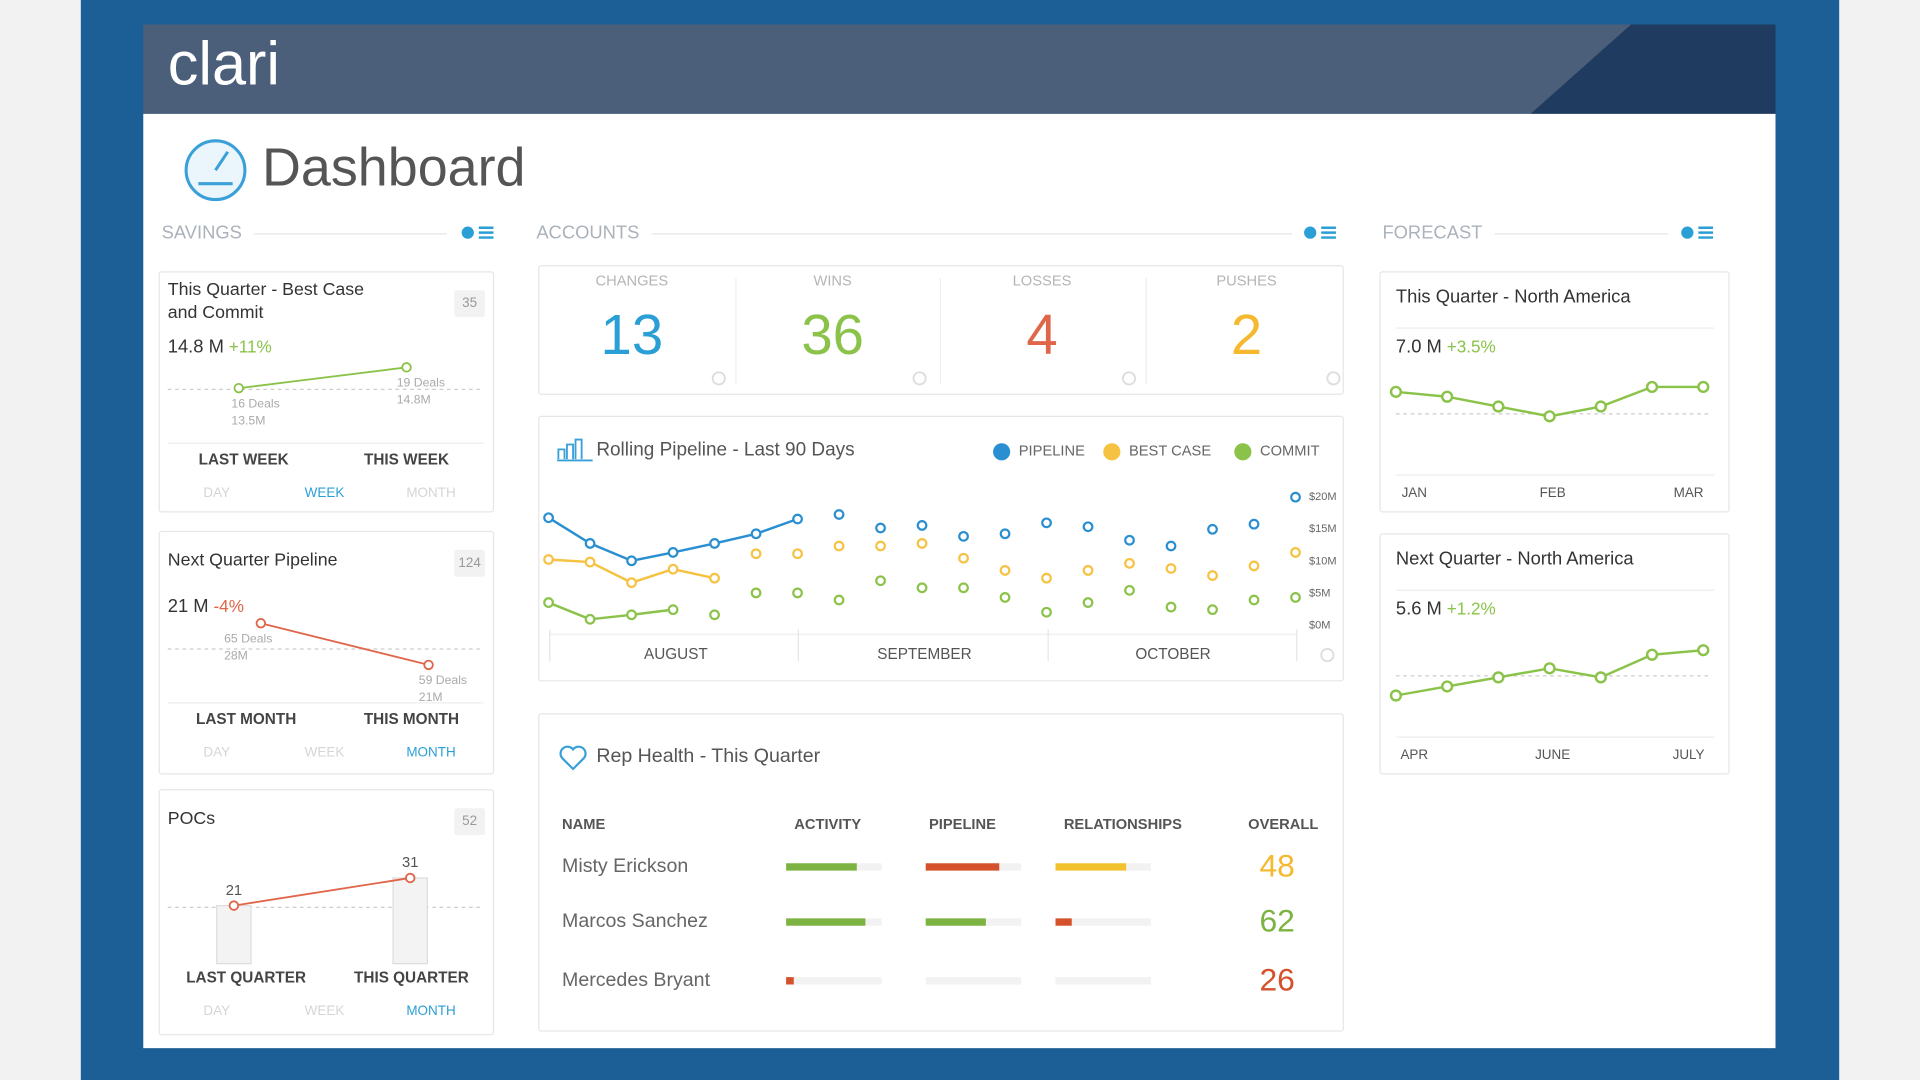  What do you see at coordinates (216, 312) in the screenshot?
I see `card-title: and Commit` at bounding box center [216, 312].